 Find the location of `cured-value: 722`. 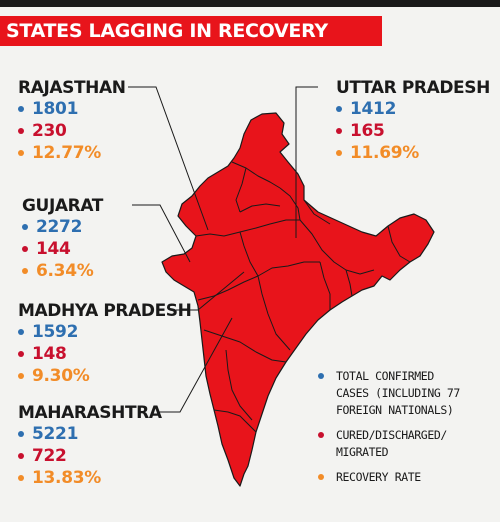

cured-value: 722 is located at coordinates (49, 456).